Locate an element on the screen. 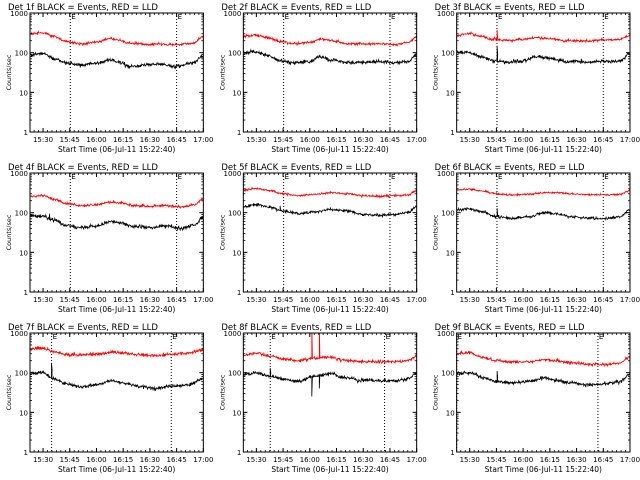  series-lld is located at coordinates (543, 36).